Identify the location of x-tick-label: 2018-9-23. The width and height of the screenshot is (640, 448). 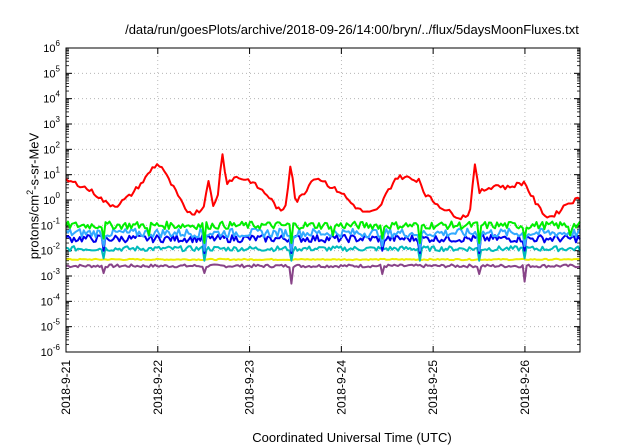
(250, 387).